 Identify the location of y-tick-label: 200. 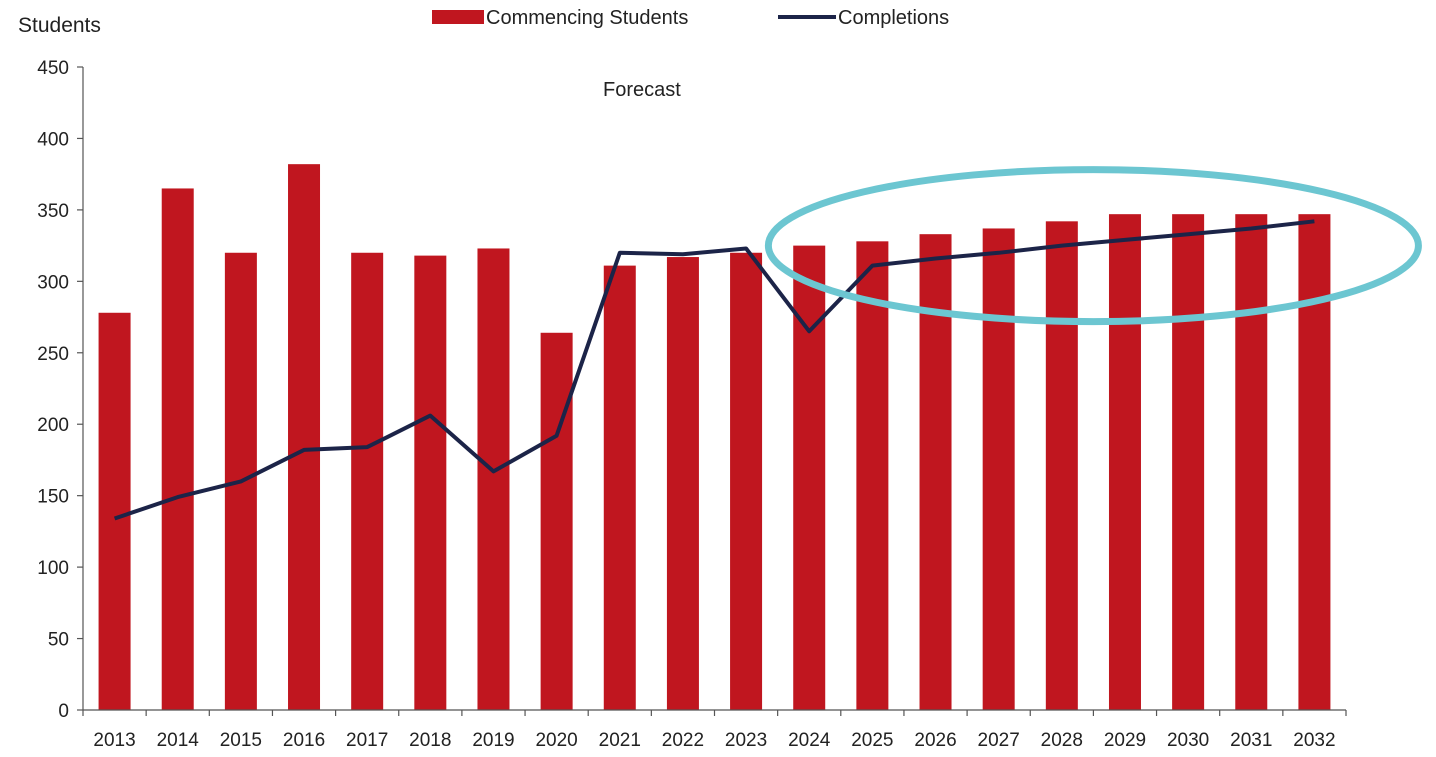
(53, 425).